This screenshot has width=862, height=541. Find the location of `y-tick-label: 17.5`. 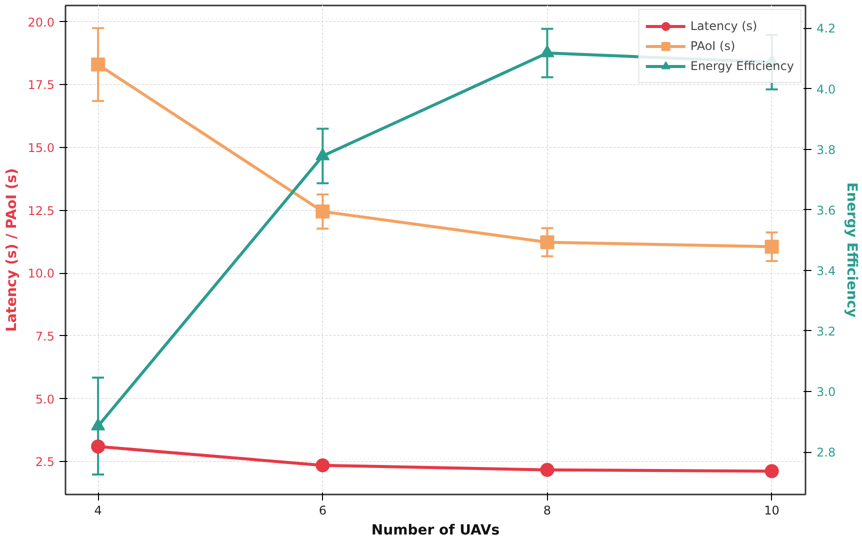

y-tick-label: 17.5 is located at coordinates (41, 85).